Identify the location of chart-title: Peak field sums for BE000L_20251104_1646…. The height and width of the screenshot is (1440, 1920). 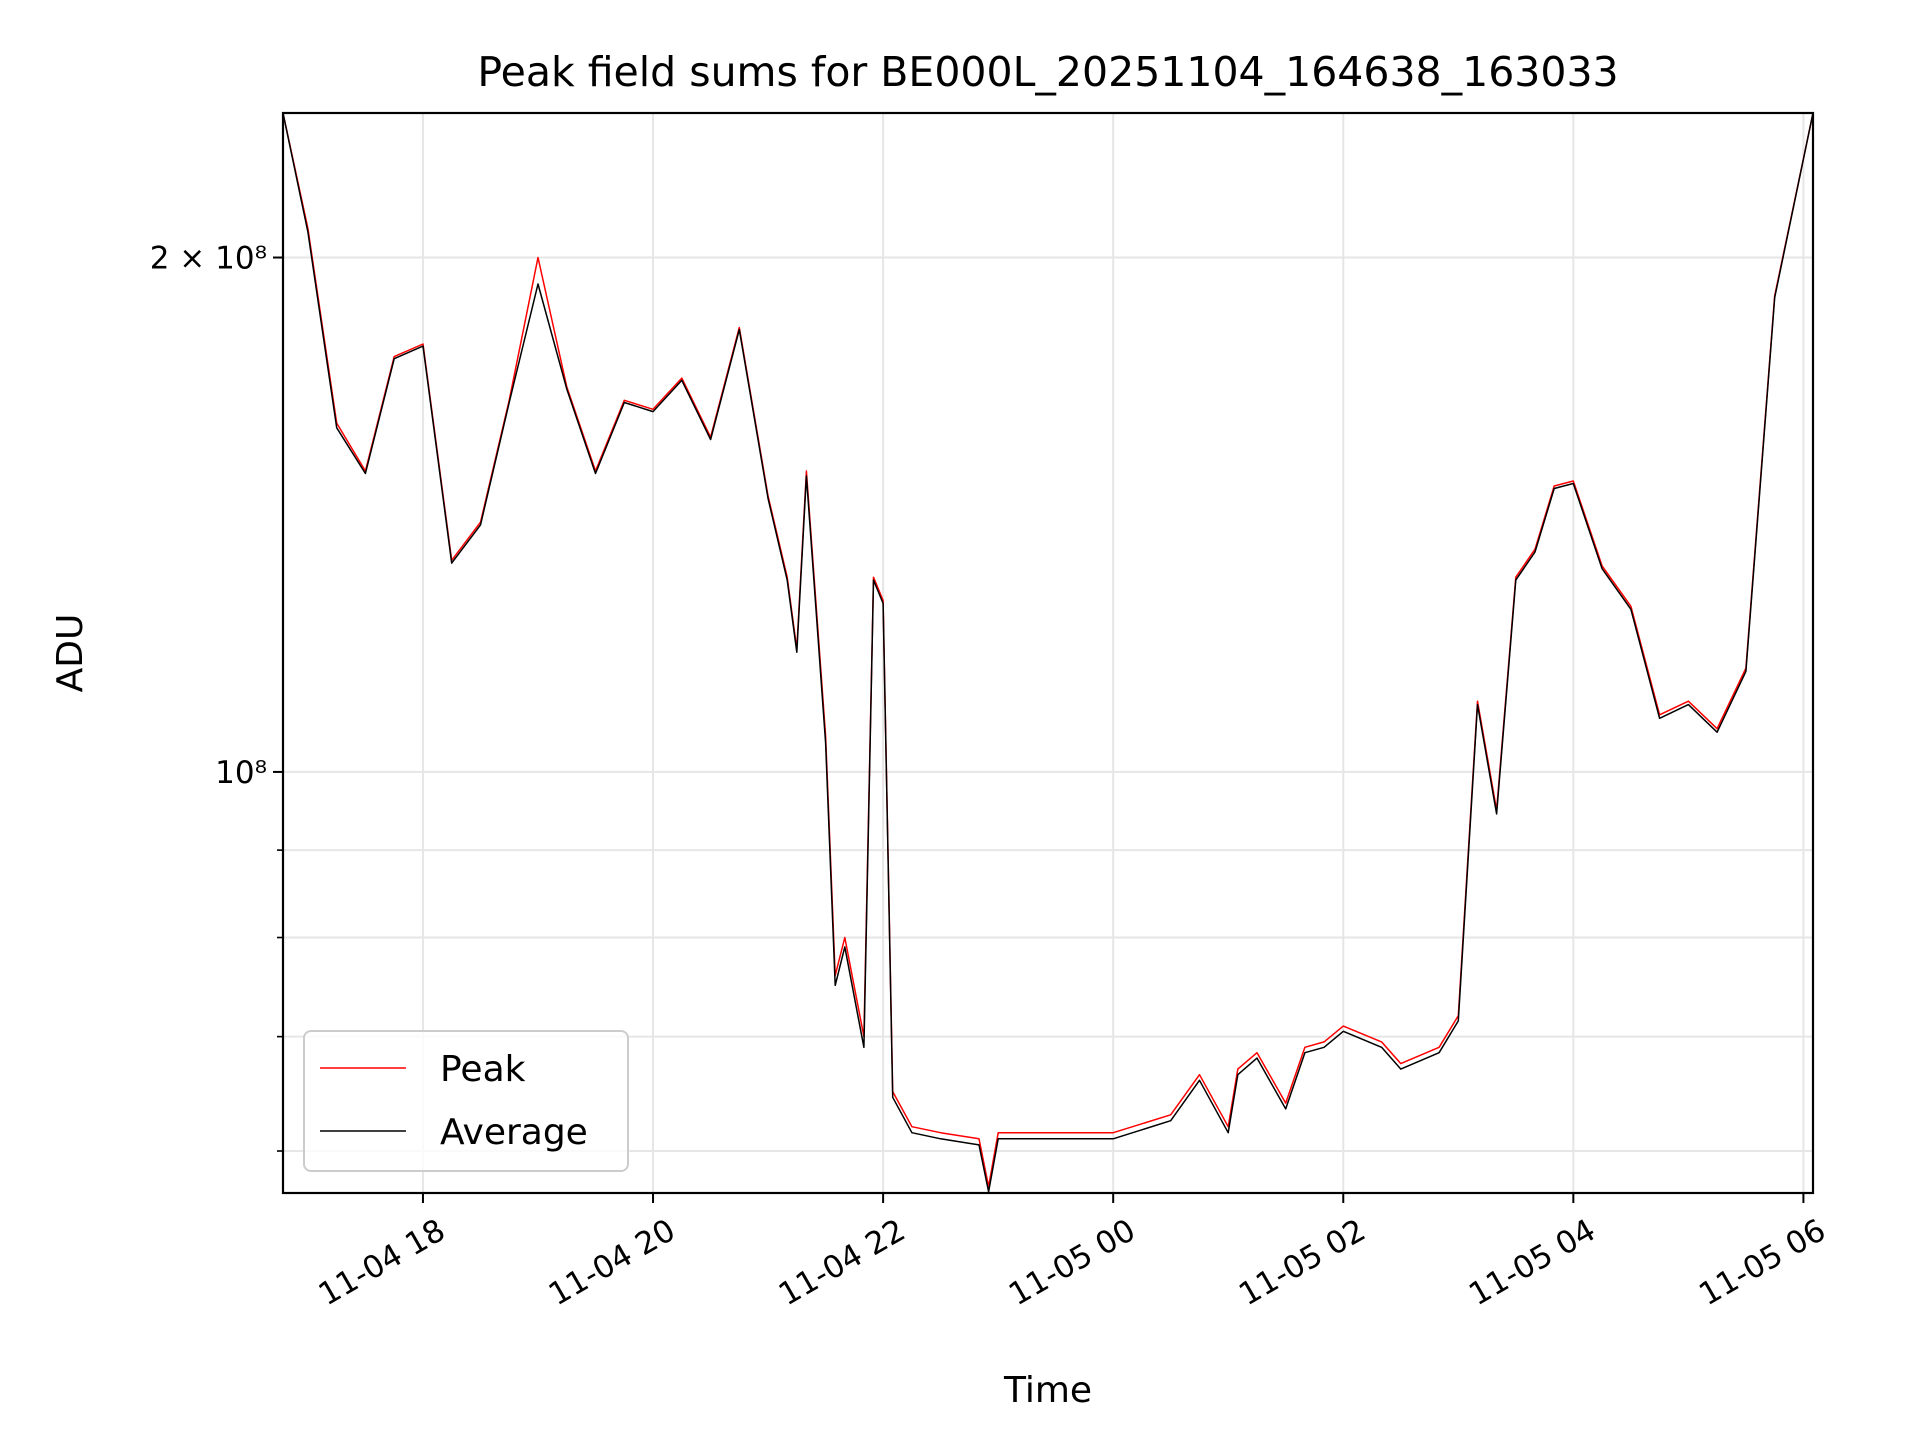
(1047, 72).